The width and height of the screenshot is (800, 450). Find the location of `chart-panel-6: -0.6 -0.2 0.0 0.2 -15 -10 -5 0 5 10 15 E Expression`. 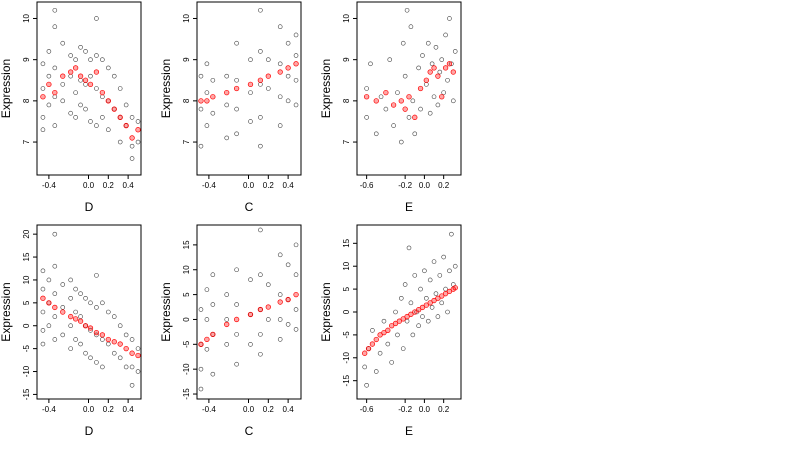

chart-panel-6: -0.6 -0.2 0.0 0.2 -15 -10 -5 0 5 10 15 E Expression is located at coordinates (390, 331).